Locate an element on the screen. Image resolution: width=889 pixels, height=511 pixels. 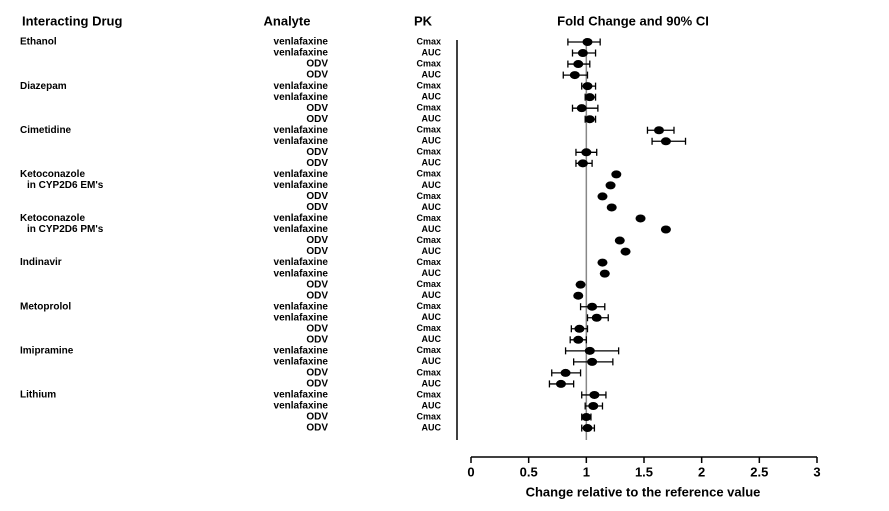
x-tick-label: 2 is located at coordinates (701, 471).